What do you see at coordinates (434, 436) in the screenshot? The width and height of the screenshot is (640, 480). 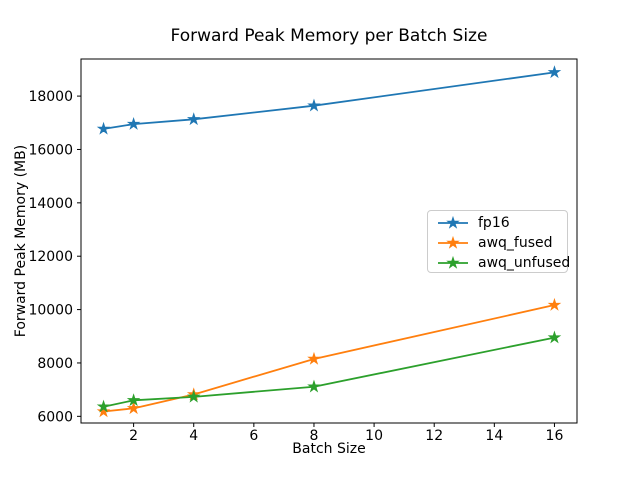 I see `x-tick-label: 12` at bounding box center [434, 436].